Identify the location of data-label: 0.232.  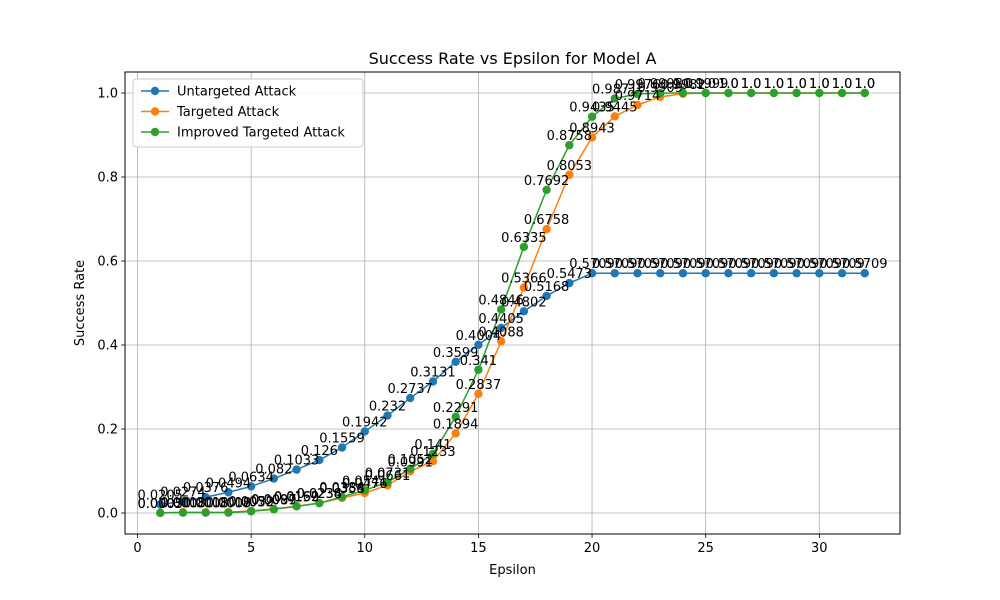
(387, 407).